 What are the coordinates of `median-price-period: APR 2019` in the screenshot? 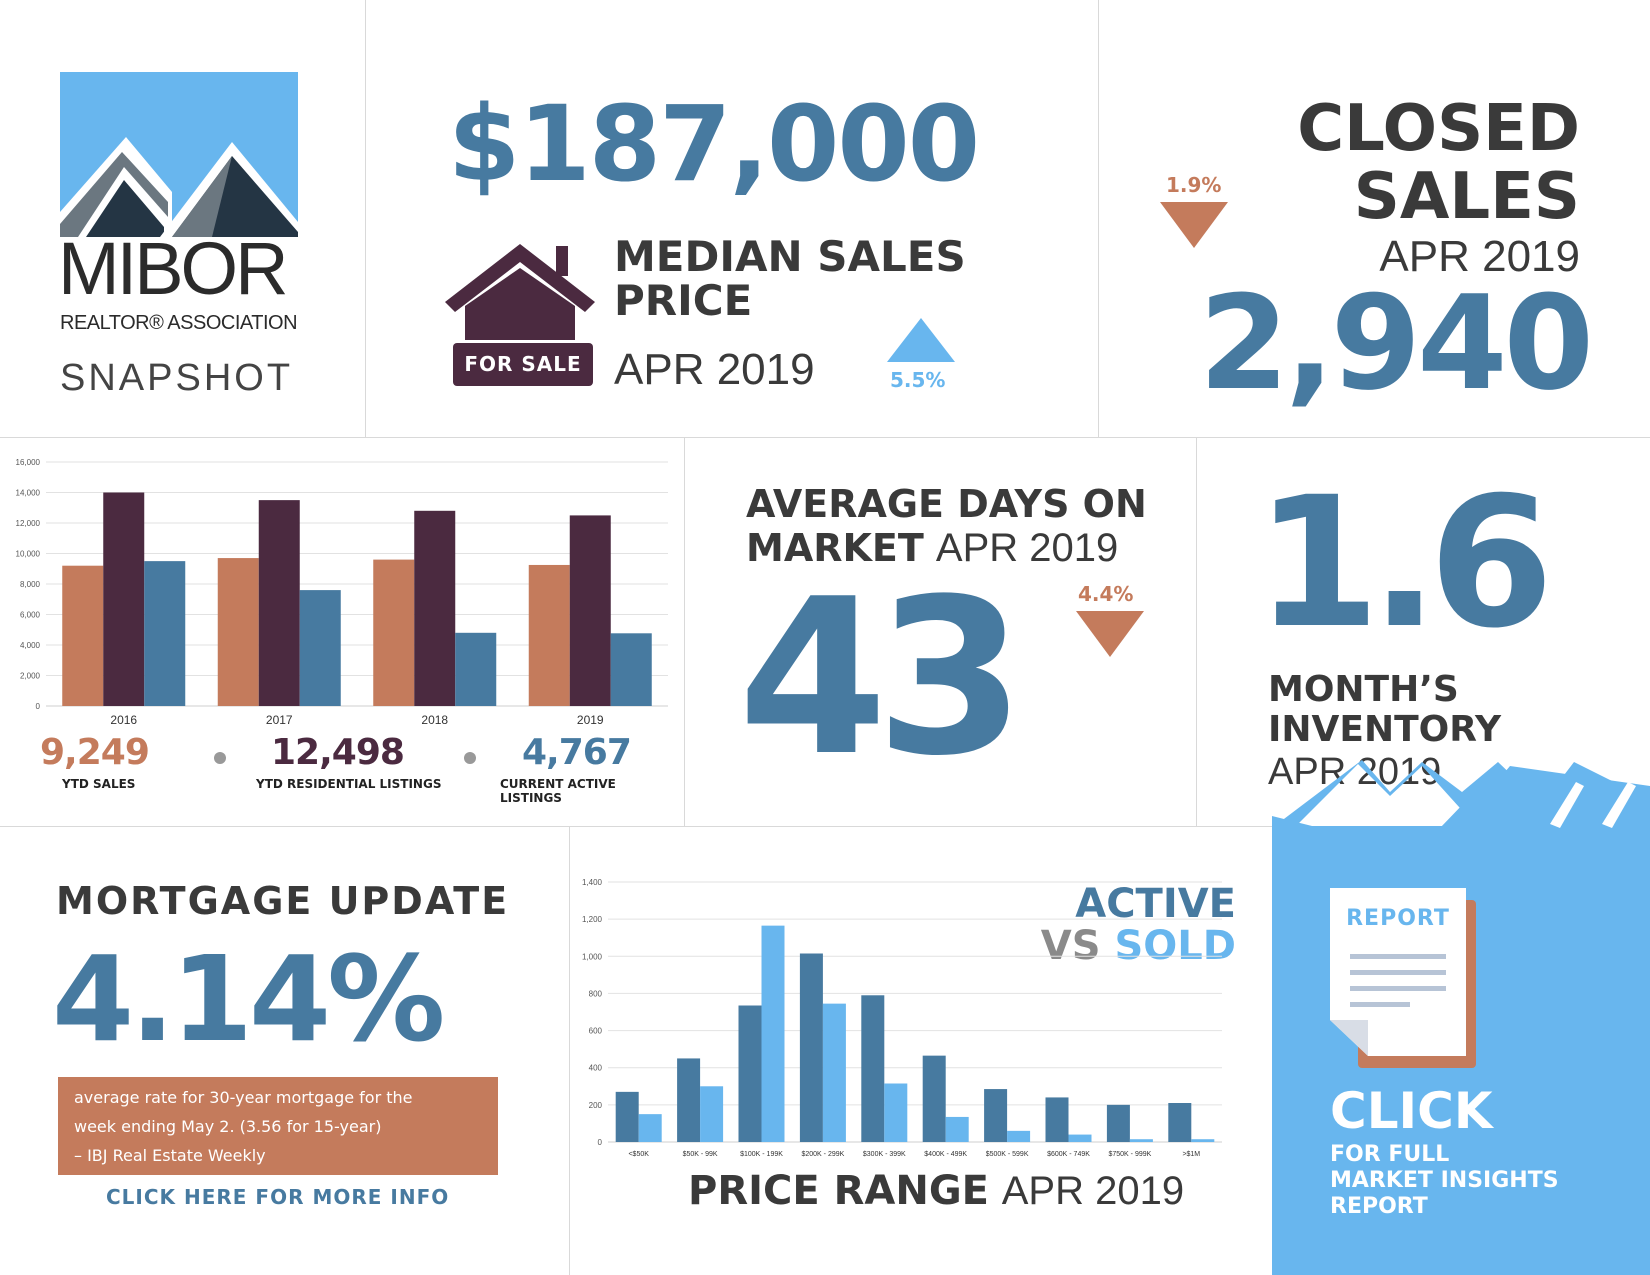 It's located at (714, 369).